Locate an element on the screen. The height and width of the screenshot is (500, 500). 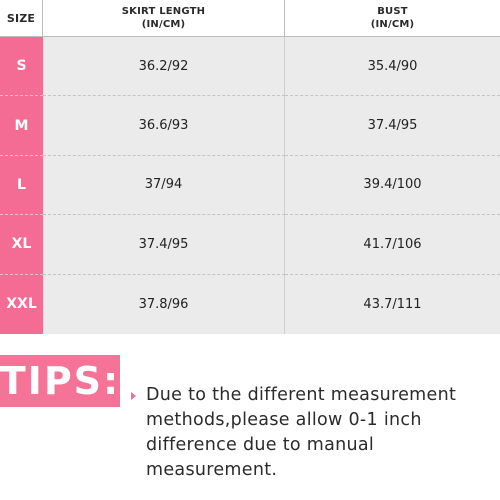
tips-badge: TIPS: is located at coordinates (60, 381).